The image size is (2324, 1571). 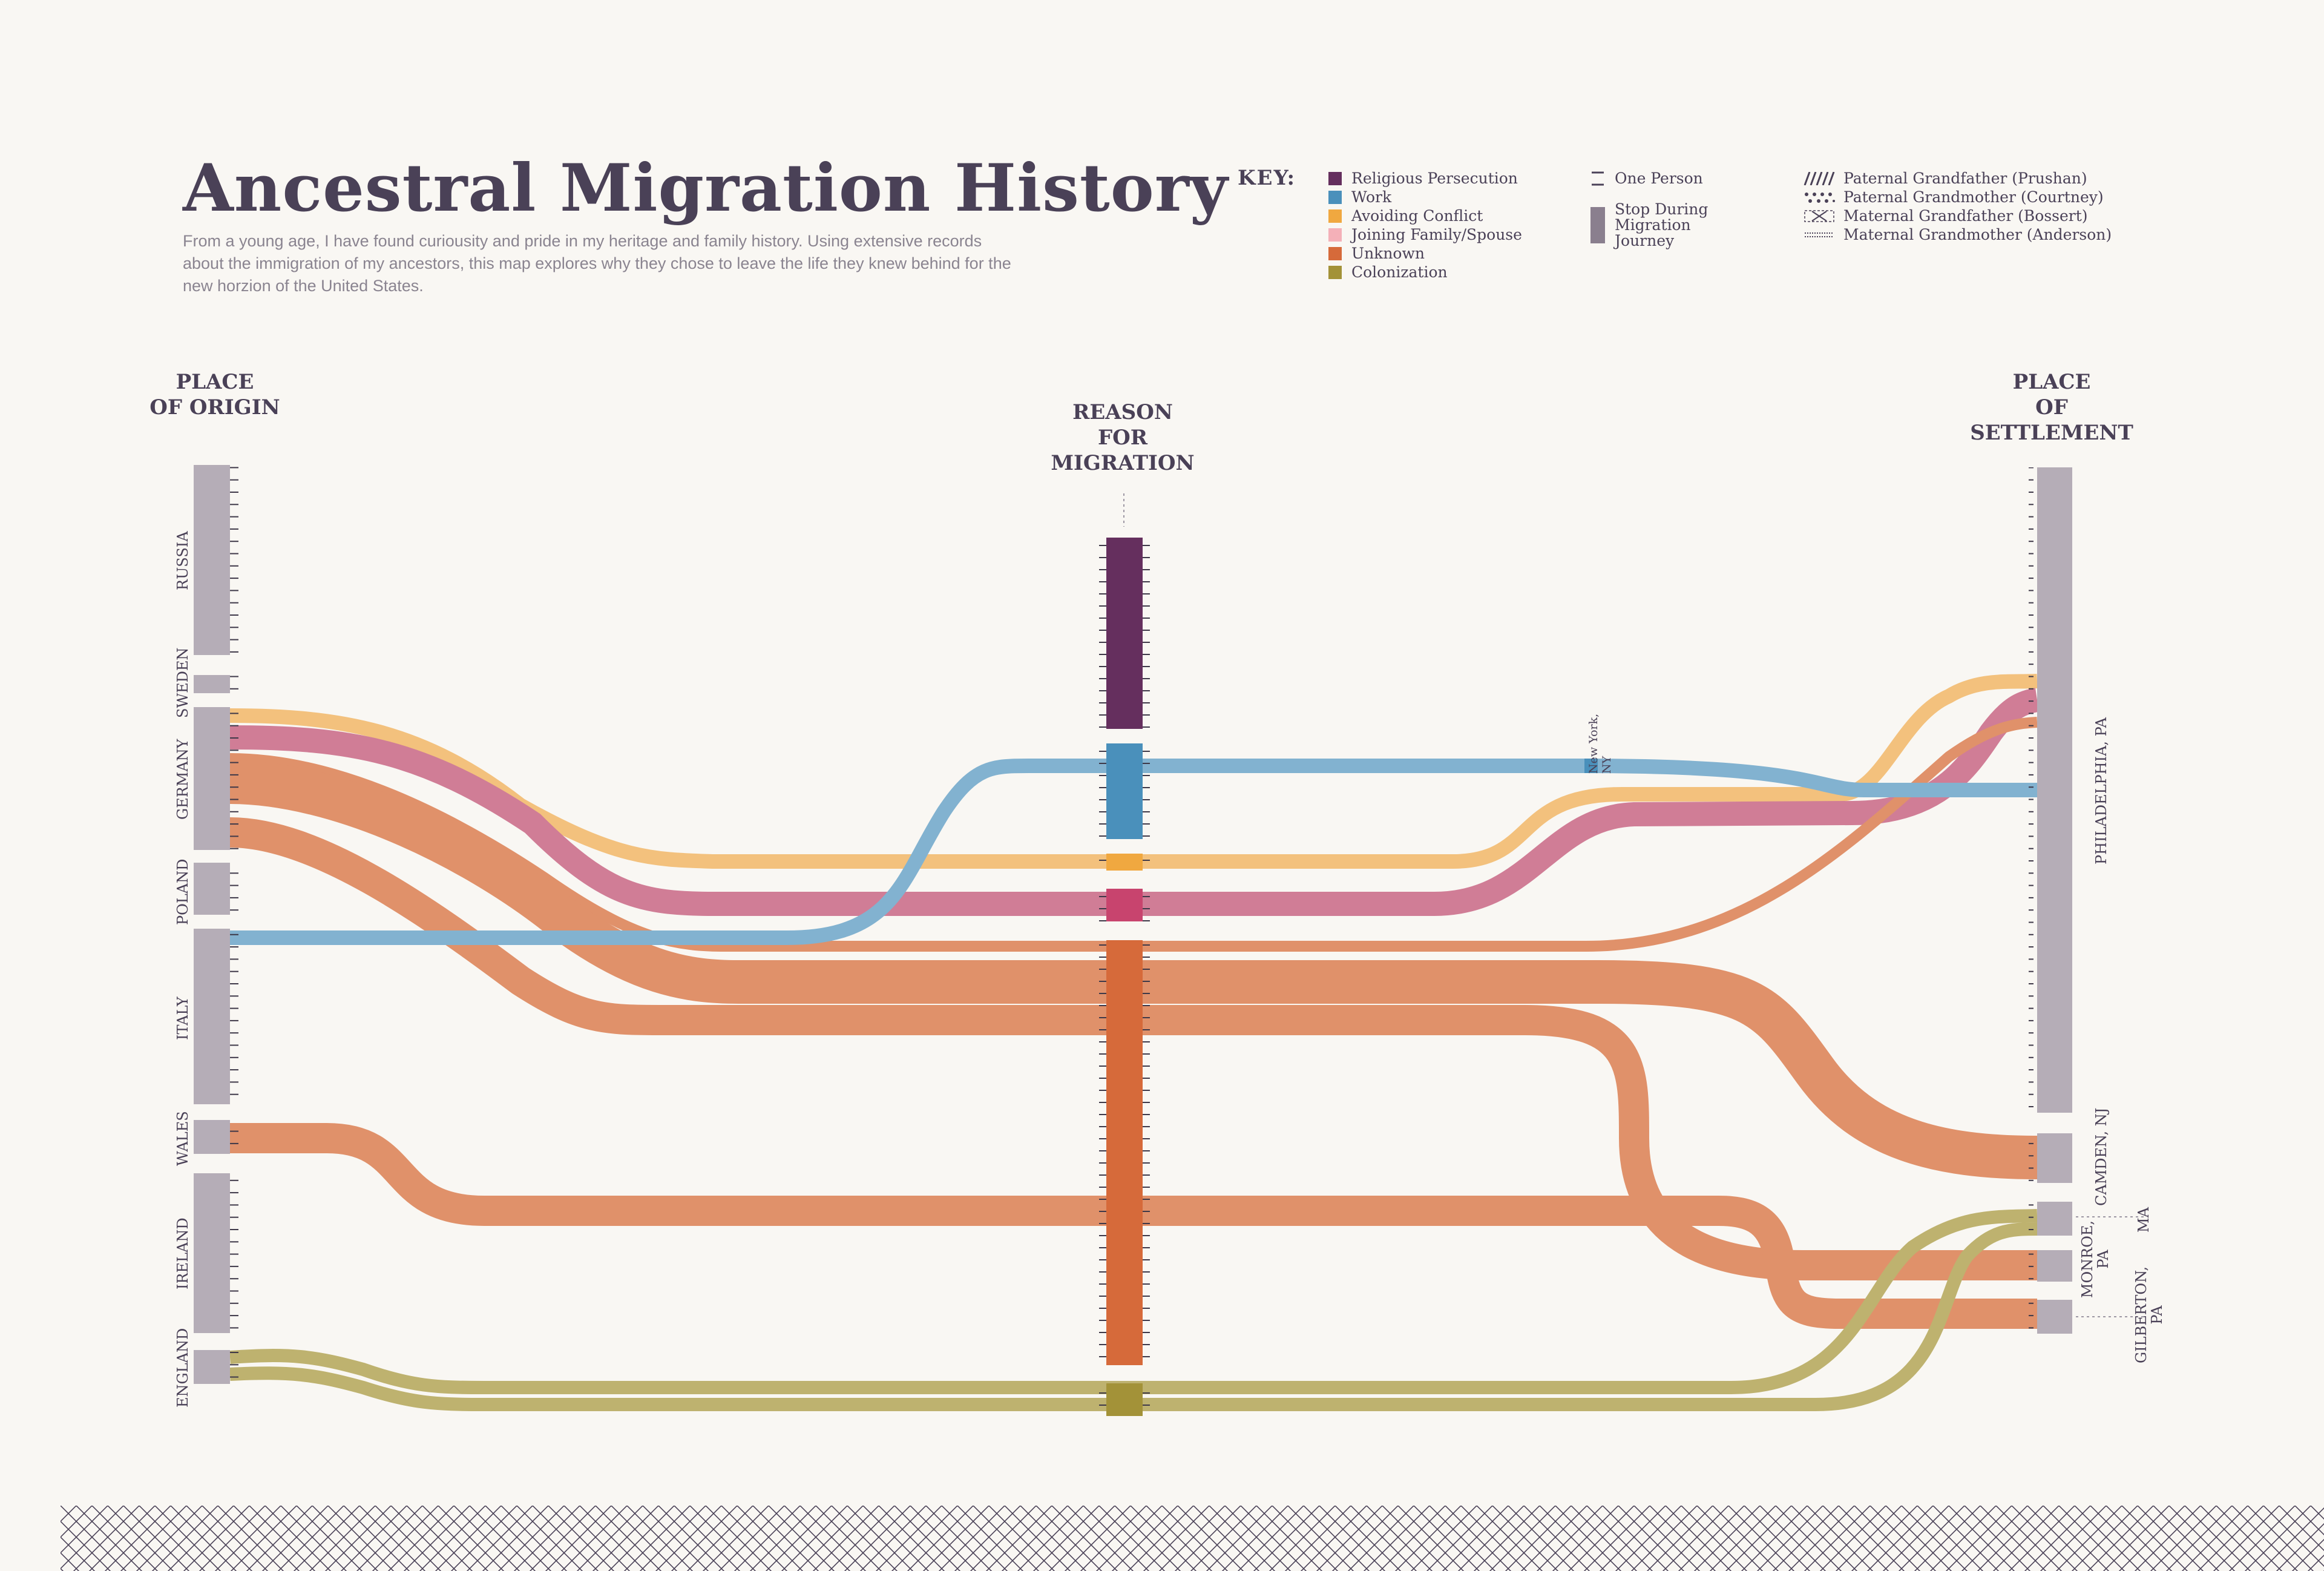 I want to click on flow-germany-unknown-a, so click(x=1133, y=835).